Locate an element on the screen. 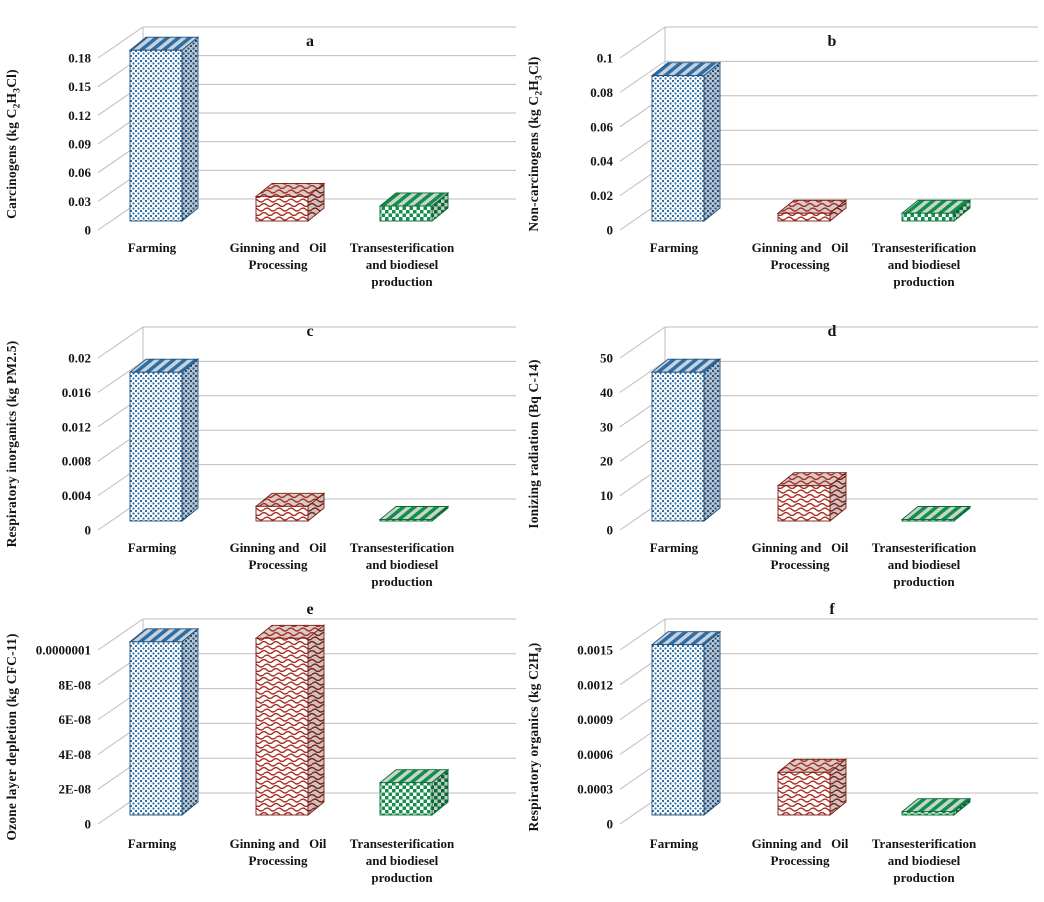 The image size is (1044, 902). y-axis-title: Ionizing radiation (Bq C-14) is located at coordinates (533, 444).